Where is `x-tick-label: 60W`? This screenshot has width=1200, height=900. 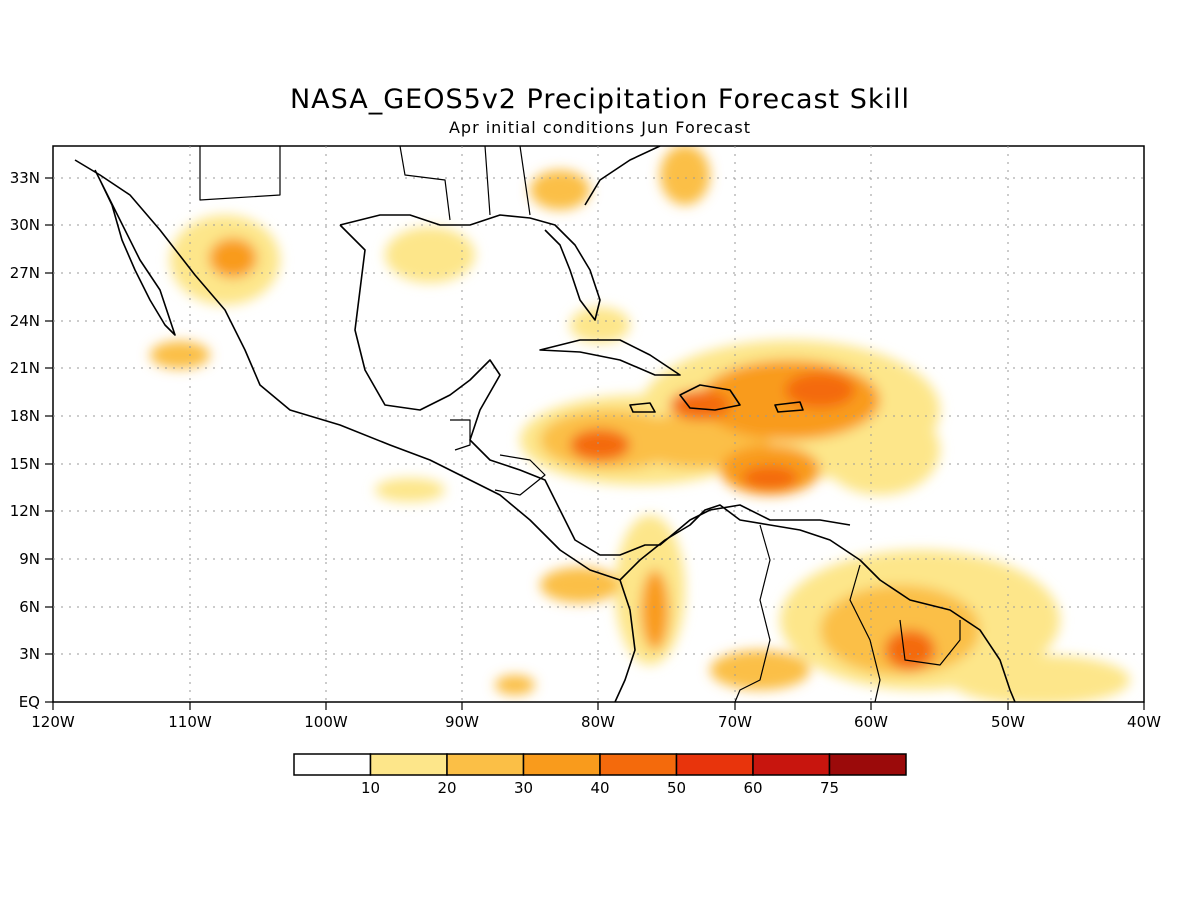 x-tick-label: 60W is located at coordinates (871, 722).